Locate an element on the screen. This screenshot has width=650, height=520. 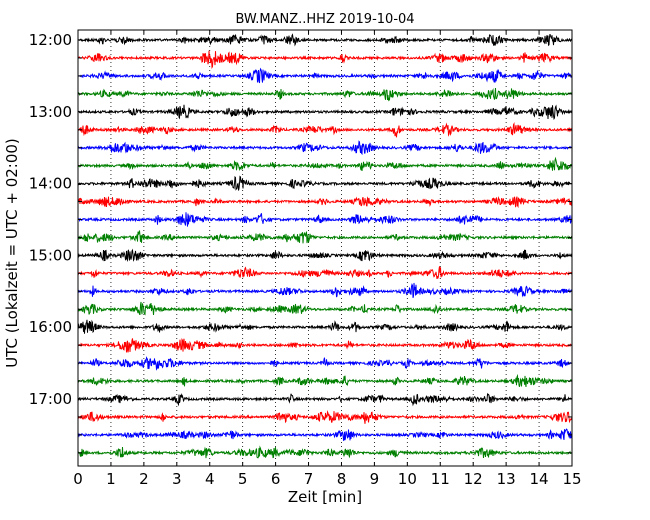
x-tick-label: 15 is located at coordinates (571, 479).